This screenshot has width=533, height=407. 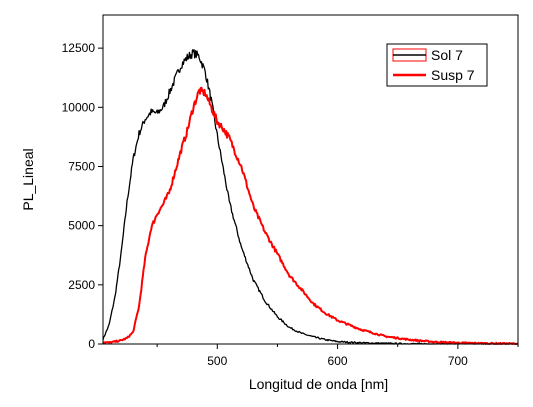 I want to click on y-tick-label: 5000, so click(x=81, y=226).